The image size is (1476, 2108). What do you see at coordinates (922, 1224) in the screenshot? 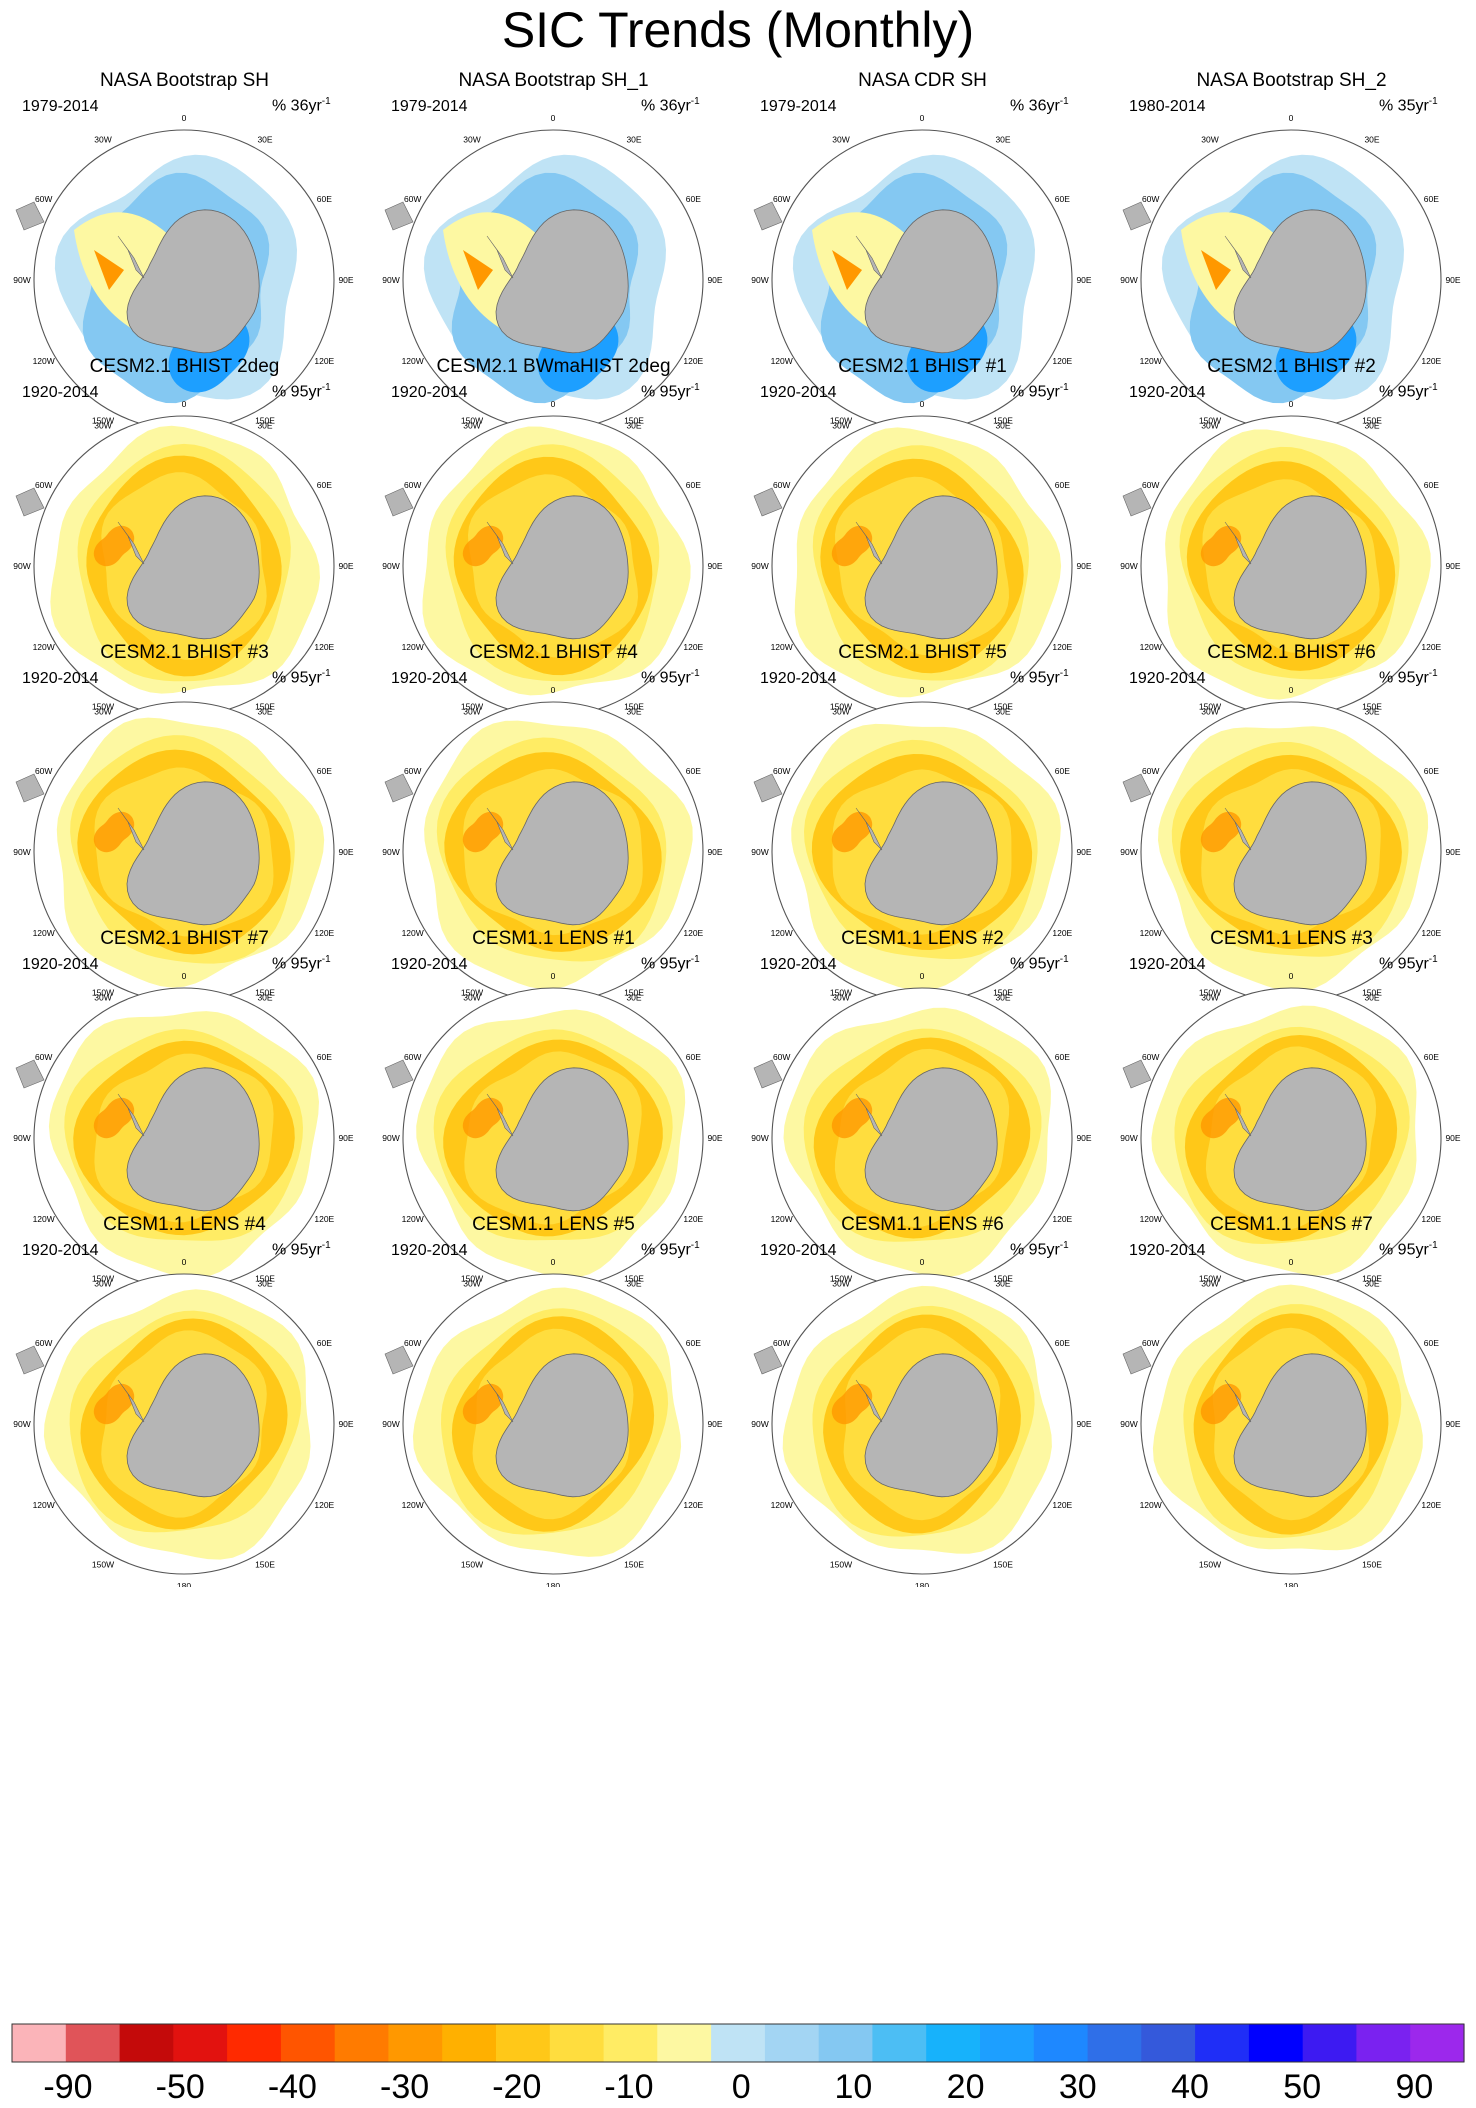
I see `panel-title: CESM1.1 LENS #6` at bounding box center [922, 1224].